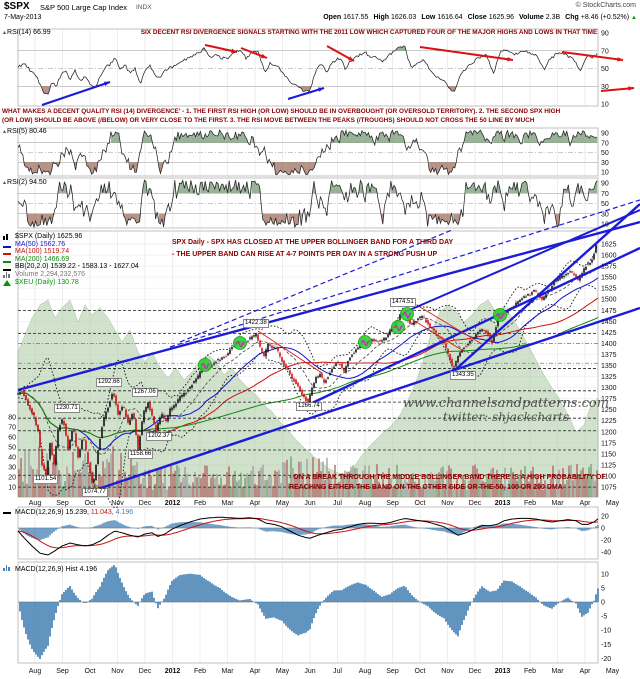  What do you see at coordinates (307, 204) in the screenshot?
I see `rsi2-plot` at bounding box center [307, 204].